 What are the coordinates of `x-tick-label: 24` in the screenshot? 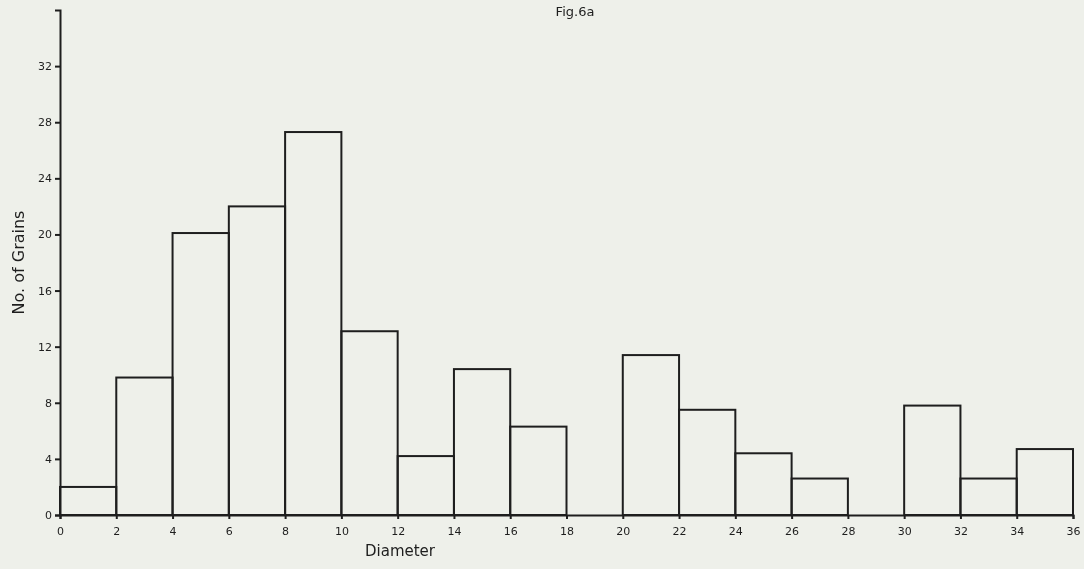 It's located at (735, 531).